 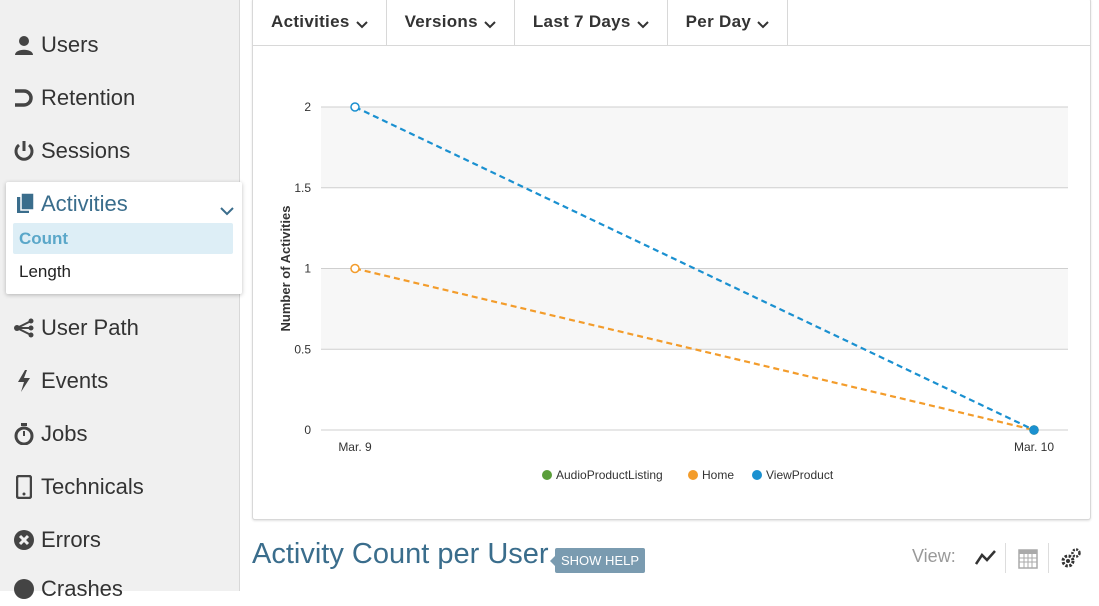 What do you see at coordinates (1034, 447) in the screenshot?
I see `x-tick-label: Mar. 10` at bounding box center [1034, 447].